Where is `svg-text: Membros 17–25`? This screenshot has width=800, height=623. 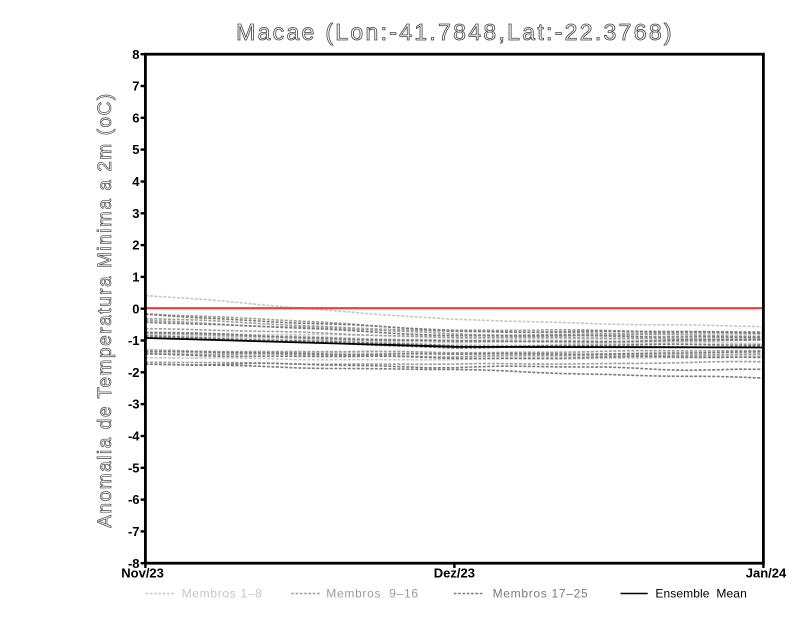
svg-text: Membros 17–25 is located at coordinates (541, 594).